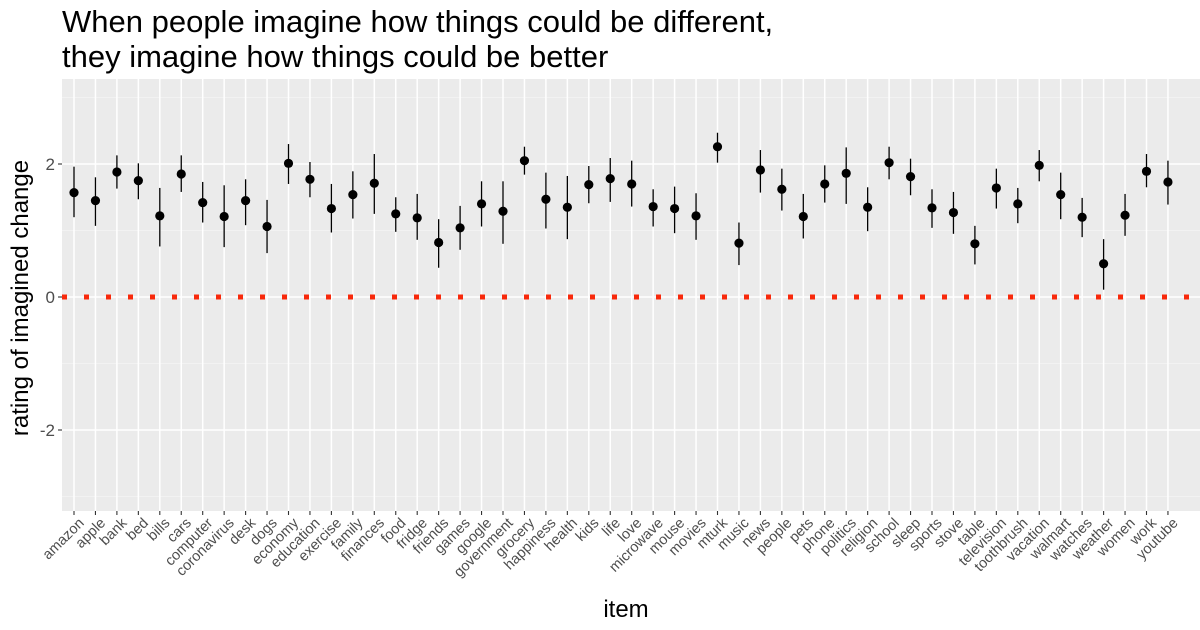 The image size is (1200, 630). I want to click on point-sleep, so click(910, 177).